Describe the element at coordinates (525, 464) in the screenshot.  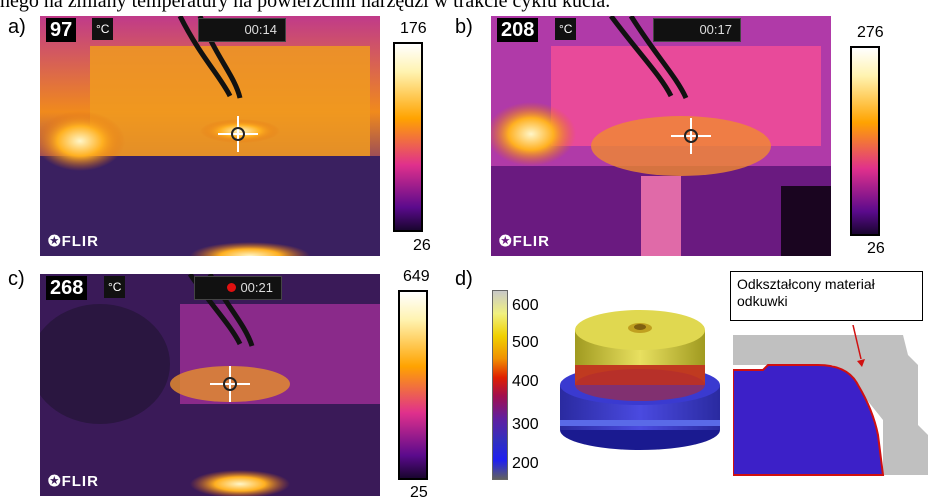
I see `legend-value-200: 200` at that location.